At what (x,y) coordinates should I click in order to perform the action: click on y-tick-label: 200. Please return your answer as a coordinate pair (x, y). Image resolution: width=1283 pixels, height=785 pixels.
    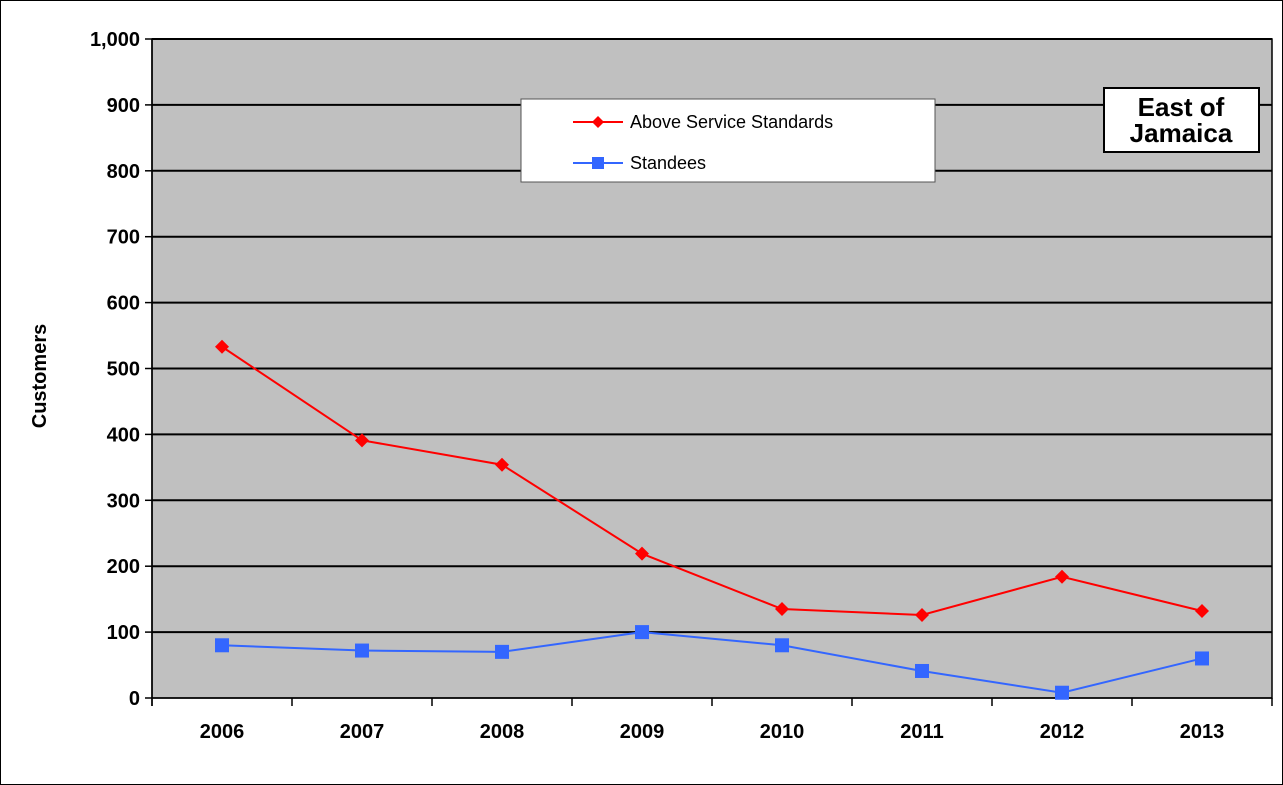
    Looking at the image, I should click on (123, 567).